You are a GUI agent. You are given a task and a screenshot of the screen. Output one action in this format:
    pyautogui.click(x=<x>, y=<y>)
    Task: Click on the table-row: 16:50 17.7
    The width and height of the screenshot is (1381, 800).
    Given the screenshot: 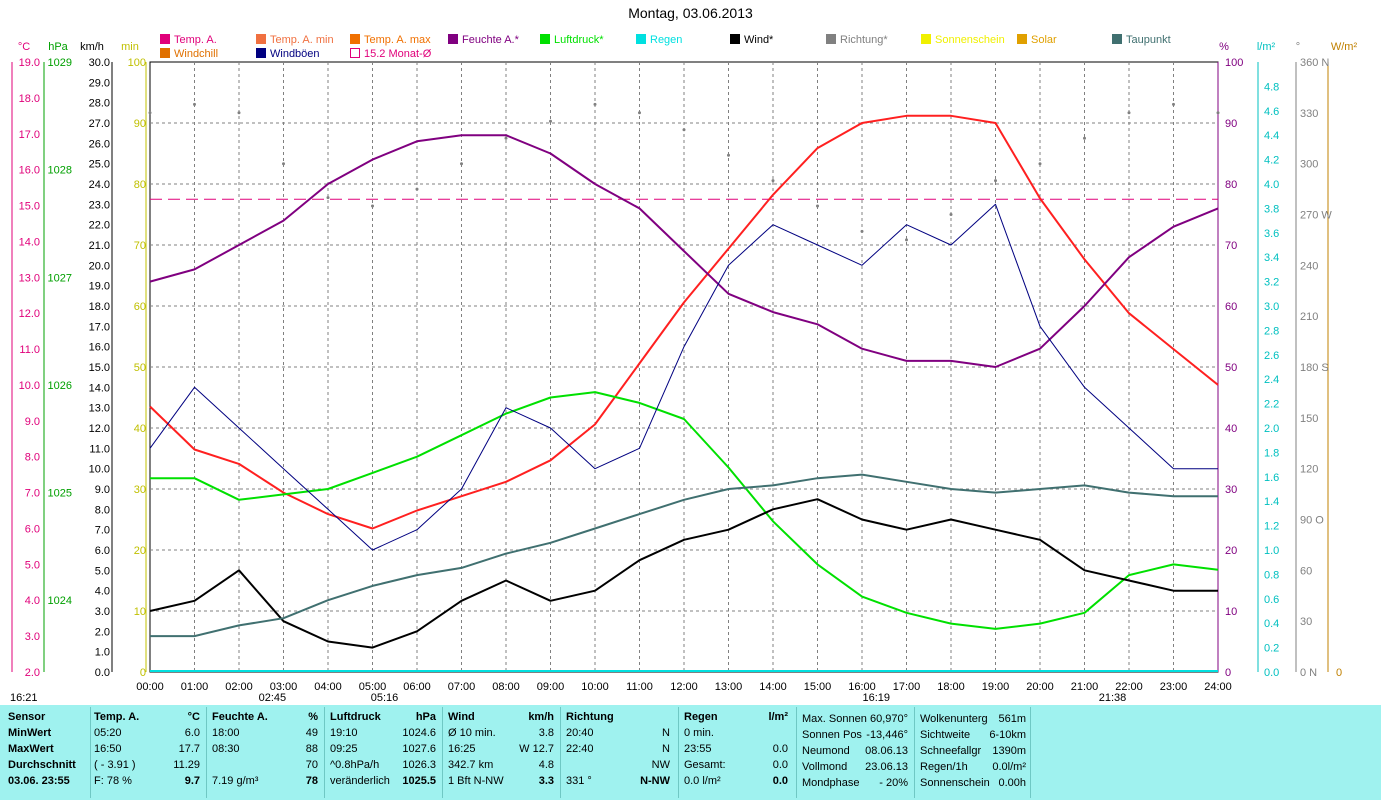 What is the action you would take?
    pyautogui.click(x=147, y=749)
    